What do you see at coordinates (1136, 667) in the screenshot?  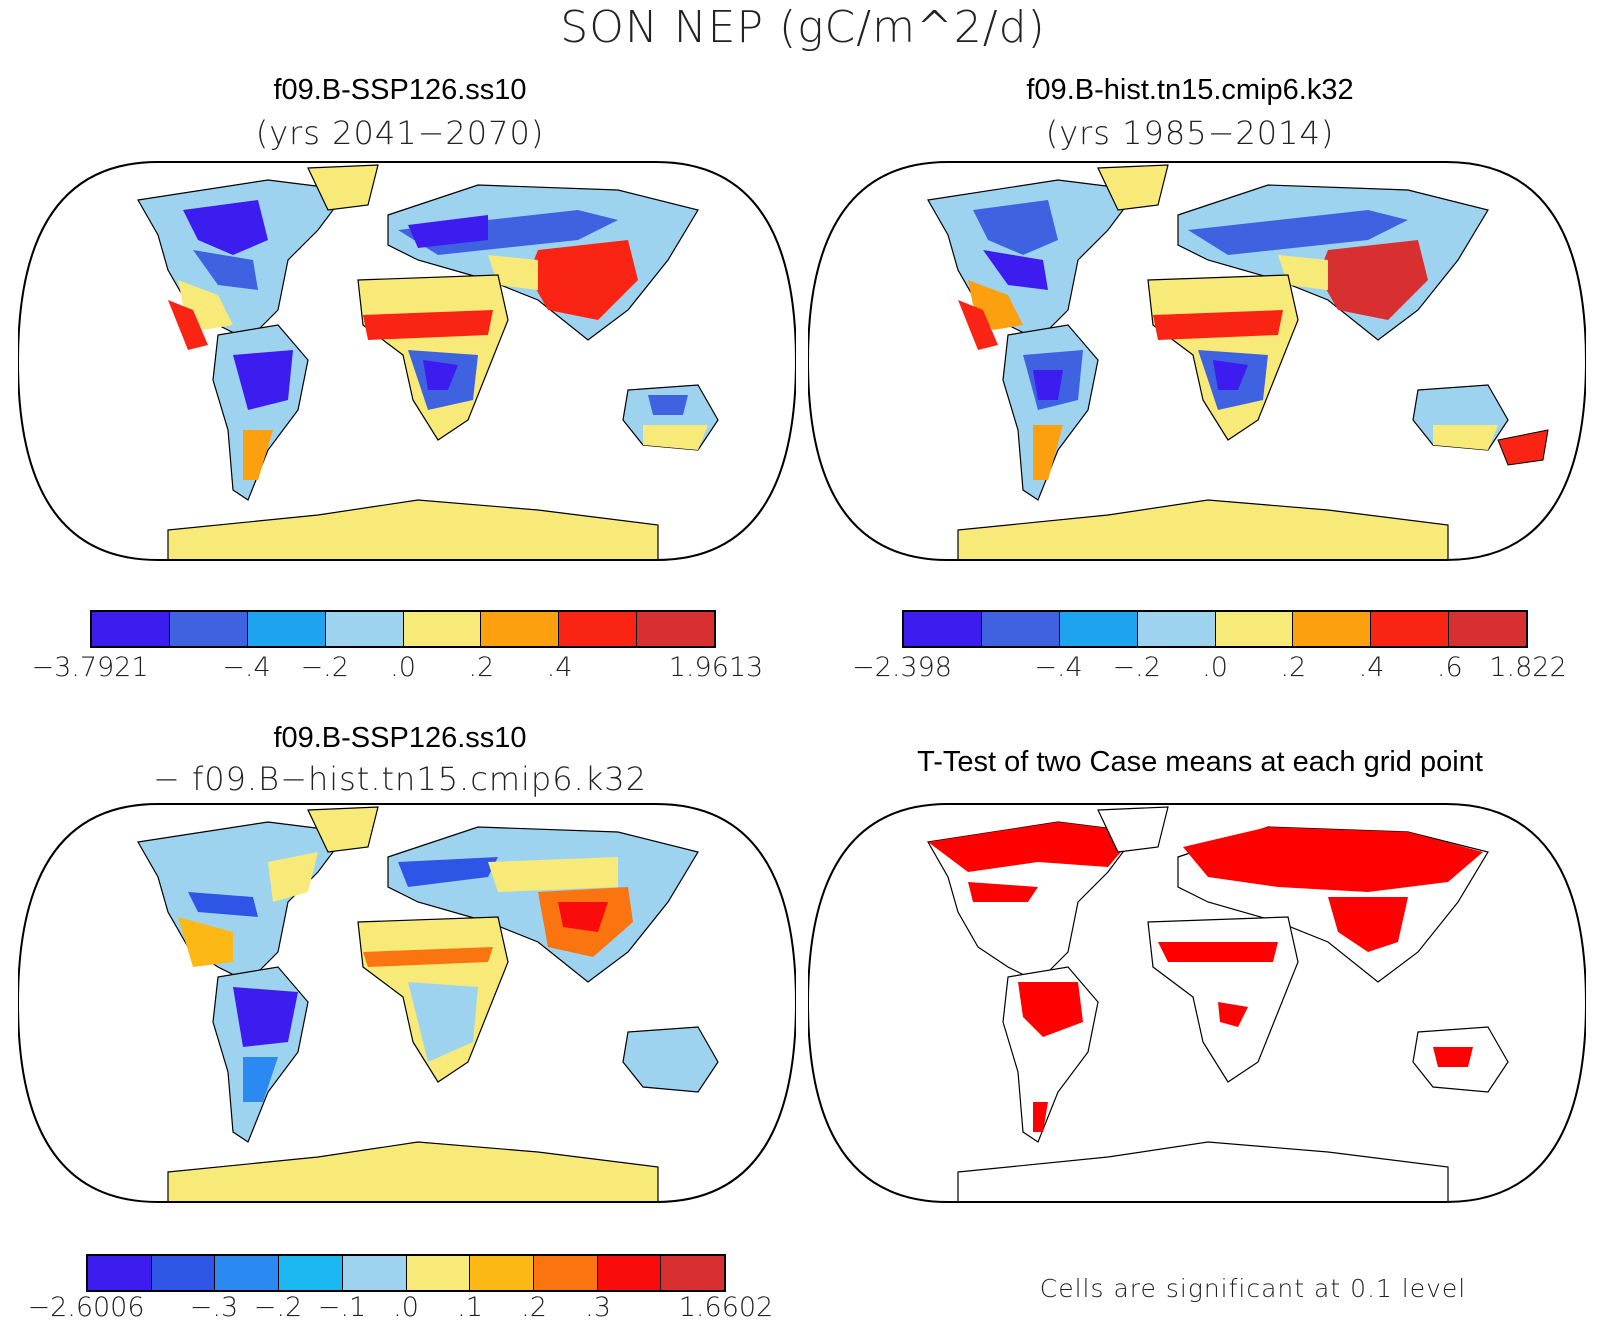 I see `colorbar-2-tick-label: −.2` at bounding box center [1136, 667].